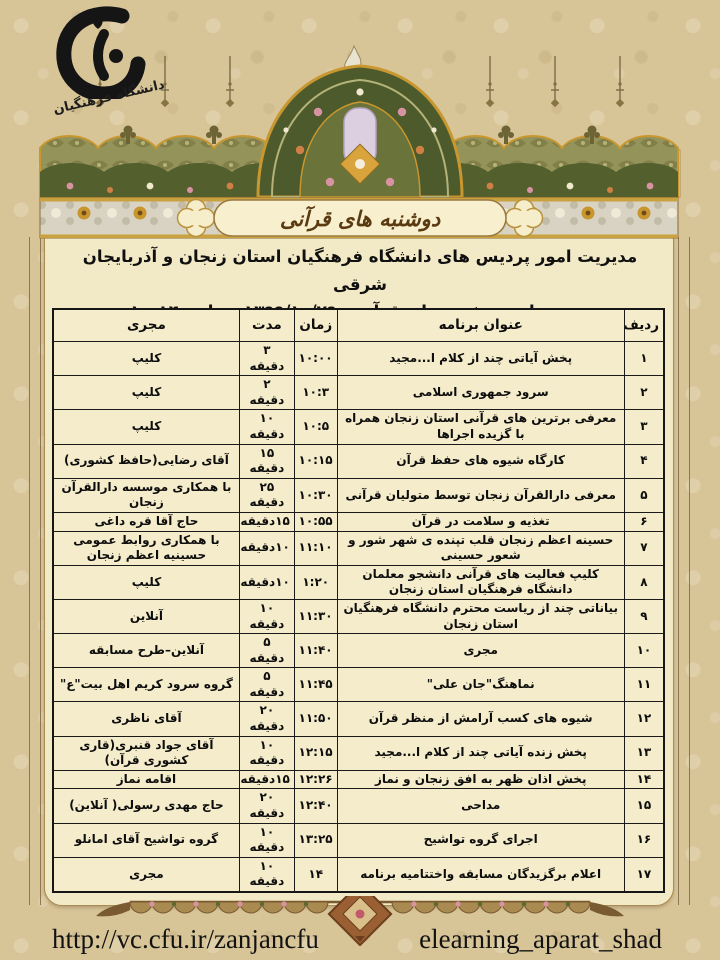 The image size is (720, 960). I want to click on cell-title: مجری, so click(480, 651).